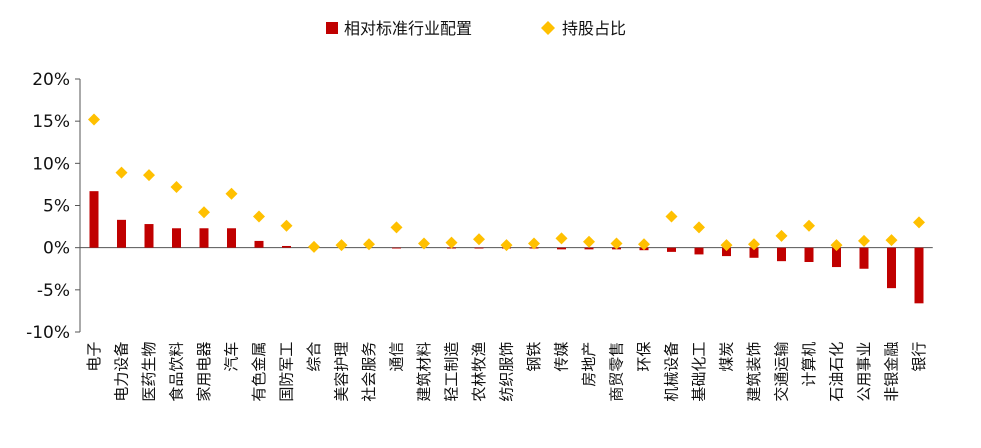 The width and height of the screenshot is (981, 448). I want to click on x-tick-label: 建筑装饰, so click(754, 372).